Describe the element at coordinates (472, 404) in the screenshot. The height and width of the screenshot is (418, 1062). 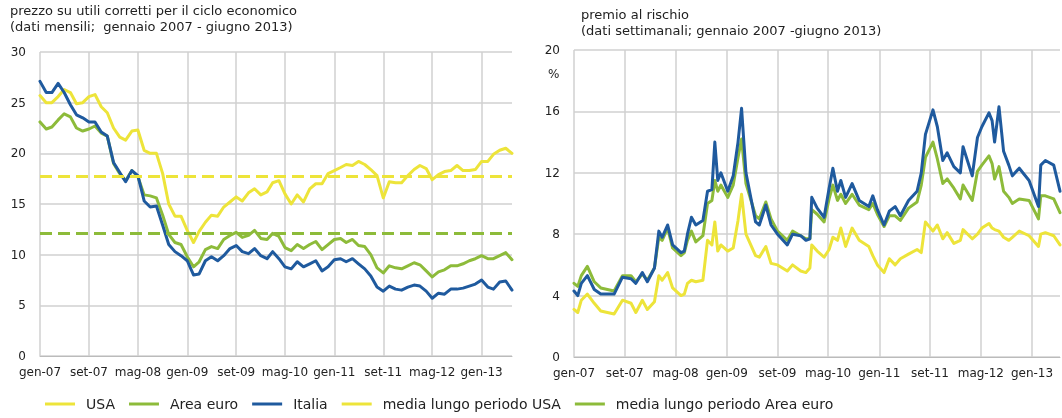
I see `legend-label: media lungo periodo USA` at that location.